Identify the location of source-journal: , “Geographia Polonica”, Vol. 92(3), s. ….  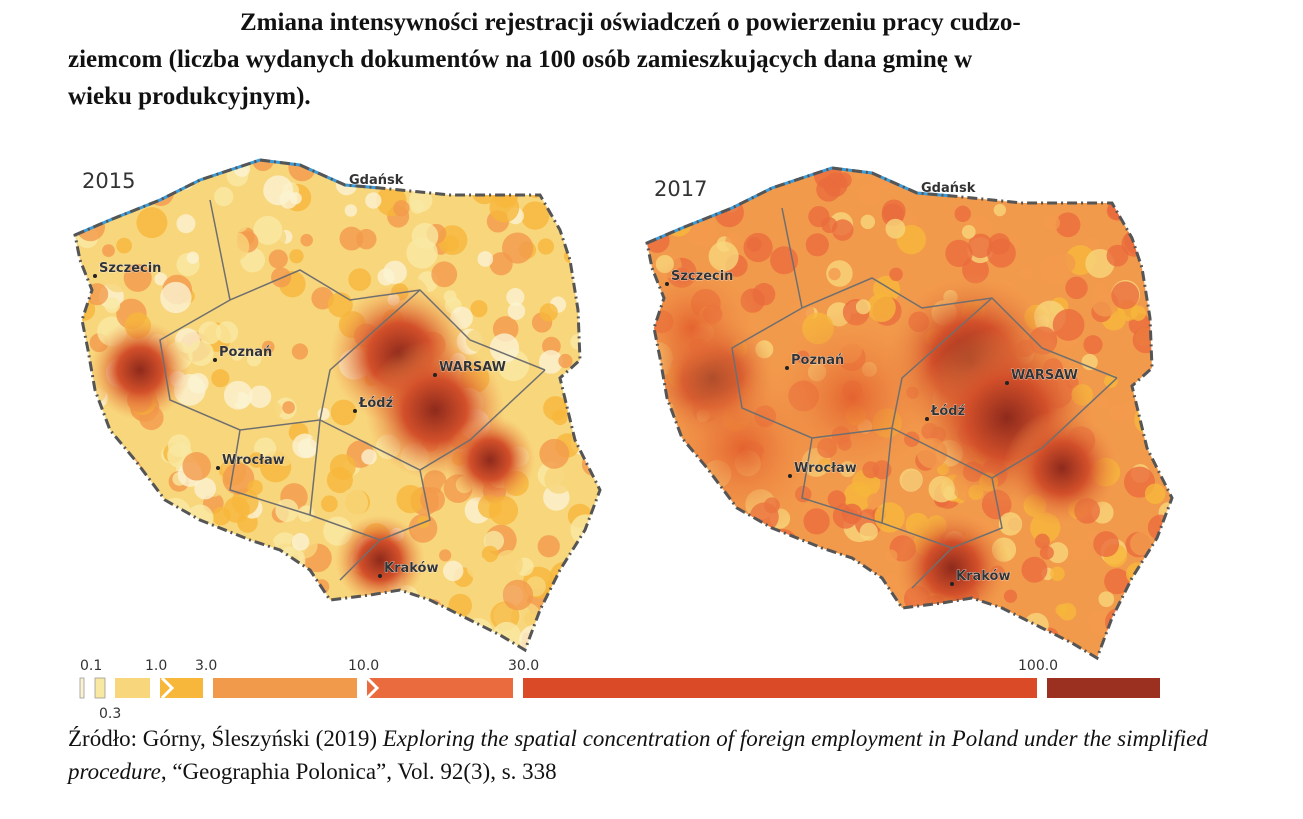
(358, 771).